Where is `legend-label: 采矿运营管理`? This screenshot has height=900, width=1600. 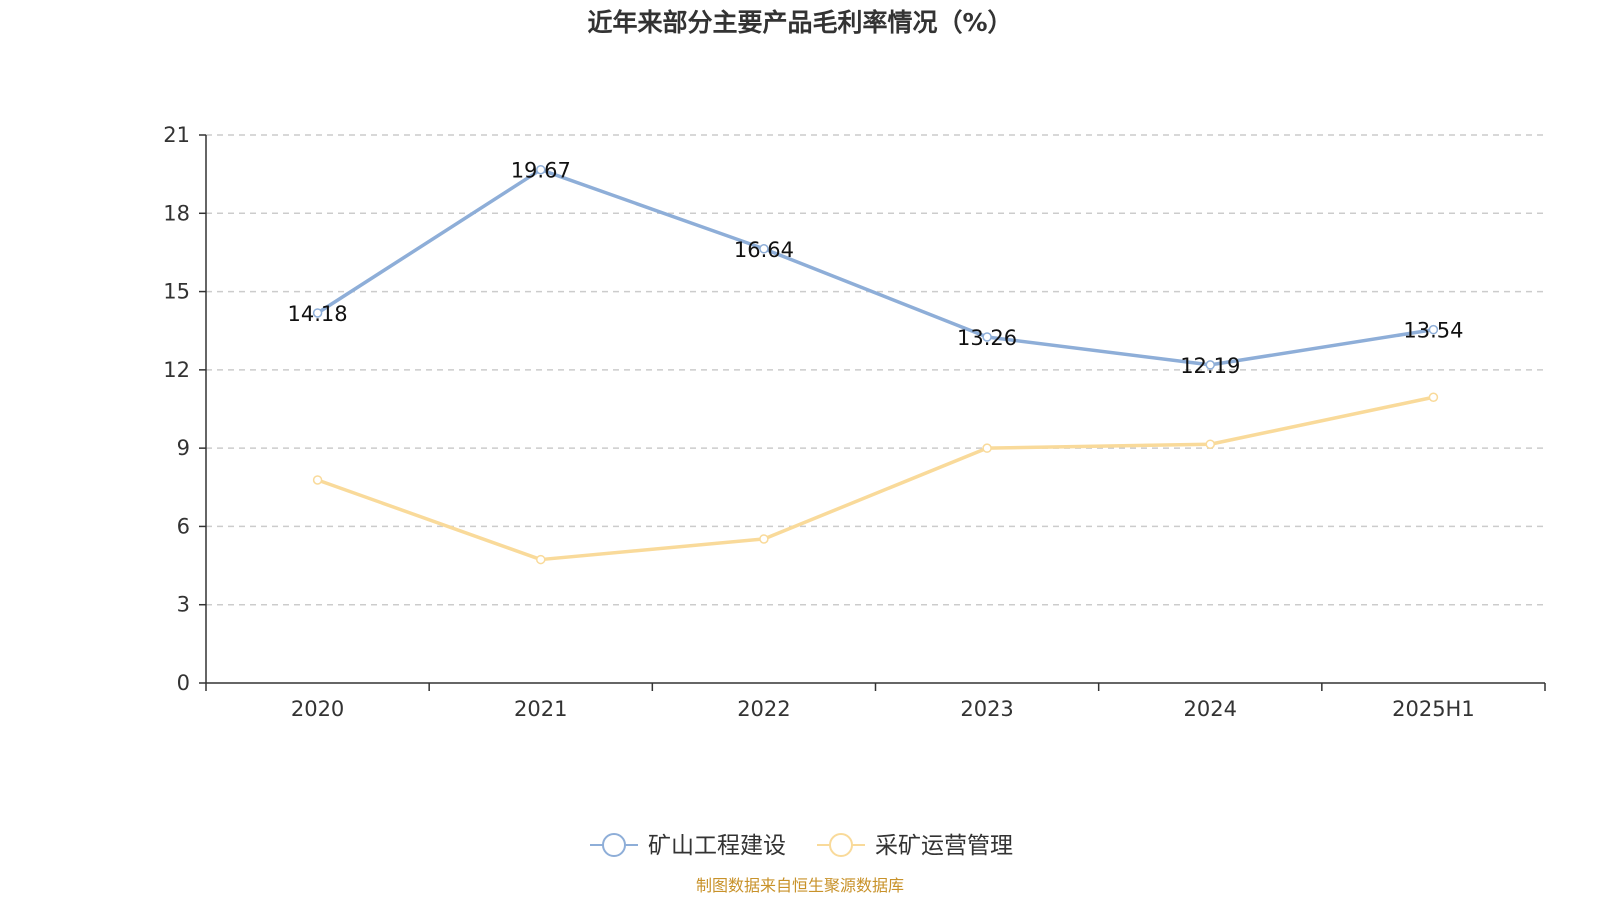
legend-label: 采矿运营管理 is located at coordinates (944, 846).